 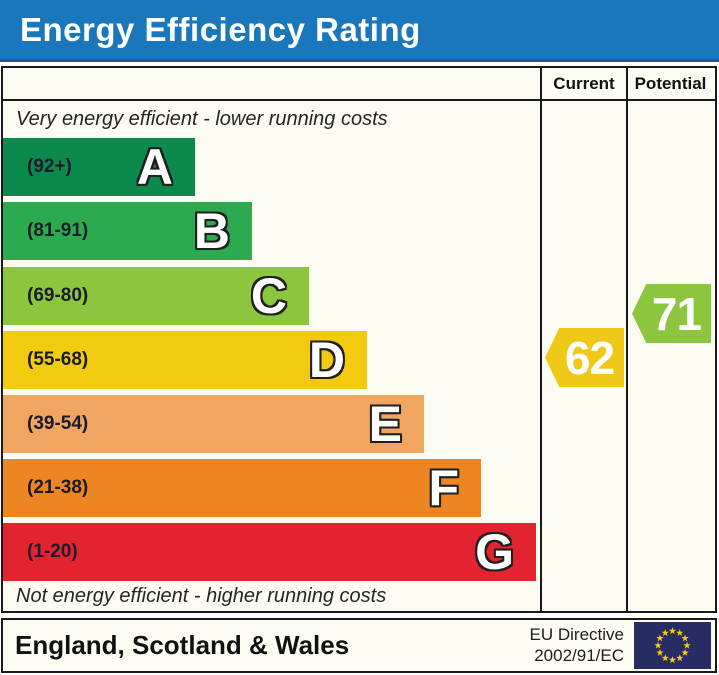 I want to click on band-g-range: (1-20), so click(x=52, y=551).